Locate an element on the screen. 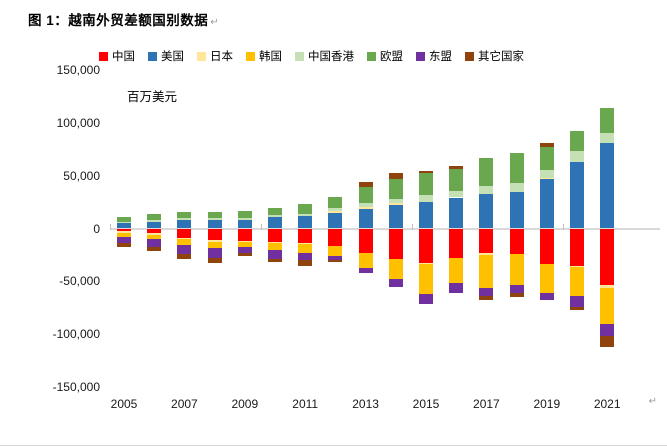 The width and height of the screenshot is (667, 446). bar-segment-中国-2008 is located at coordinates (214, 234).